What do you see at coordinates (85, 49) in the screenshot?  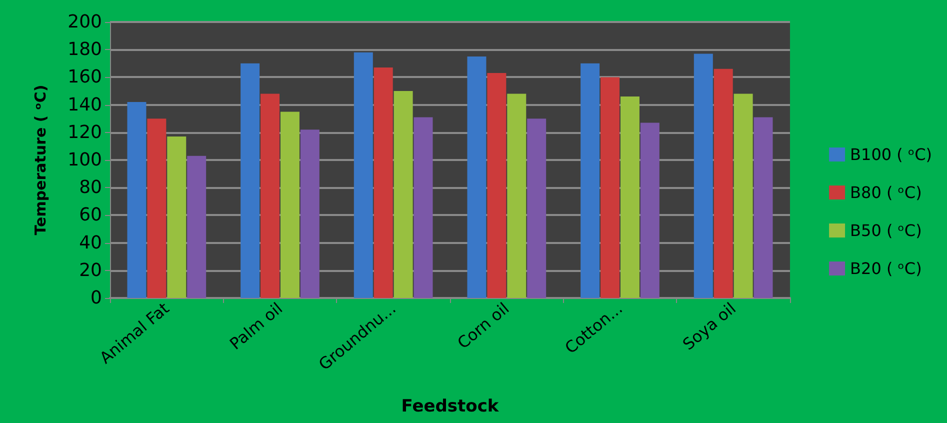 I see `y-tick-label: 180` at bounding box center [85, 49].